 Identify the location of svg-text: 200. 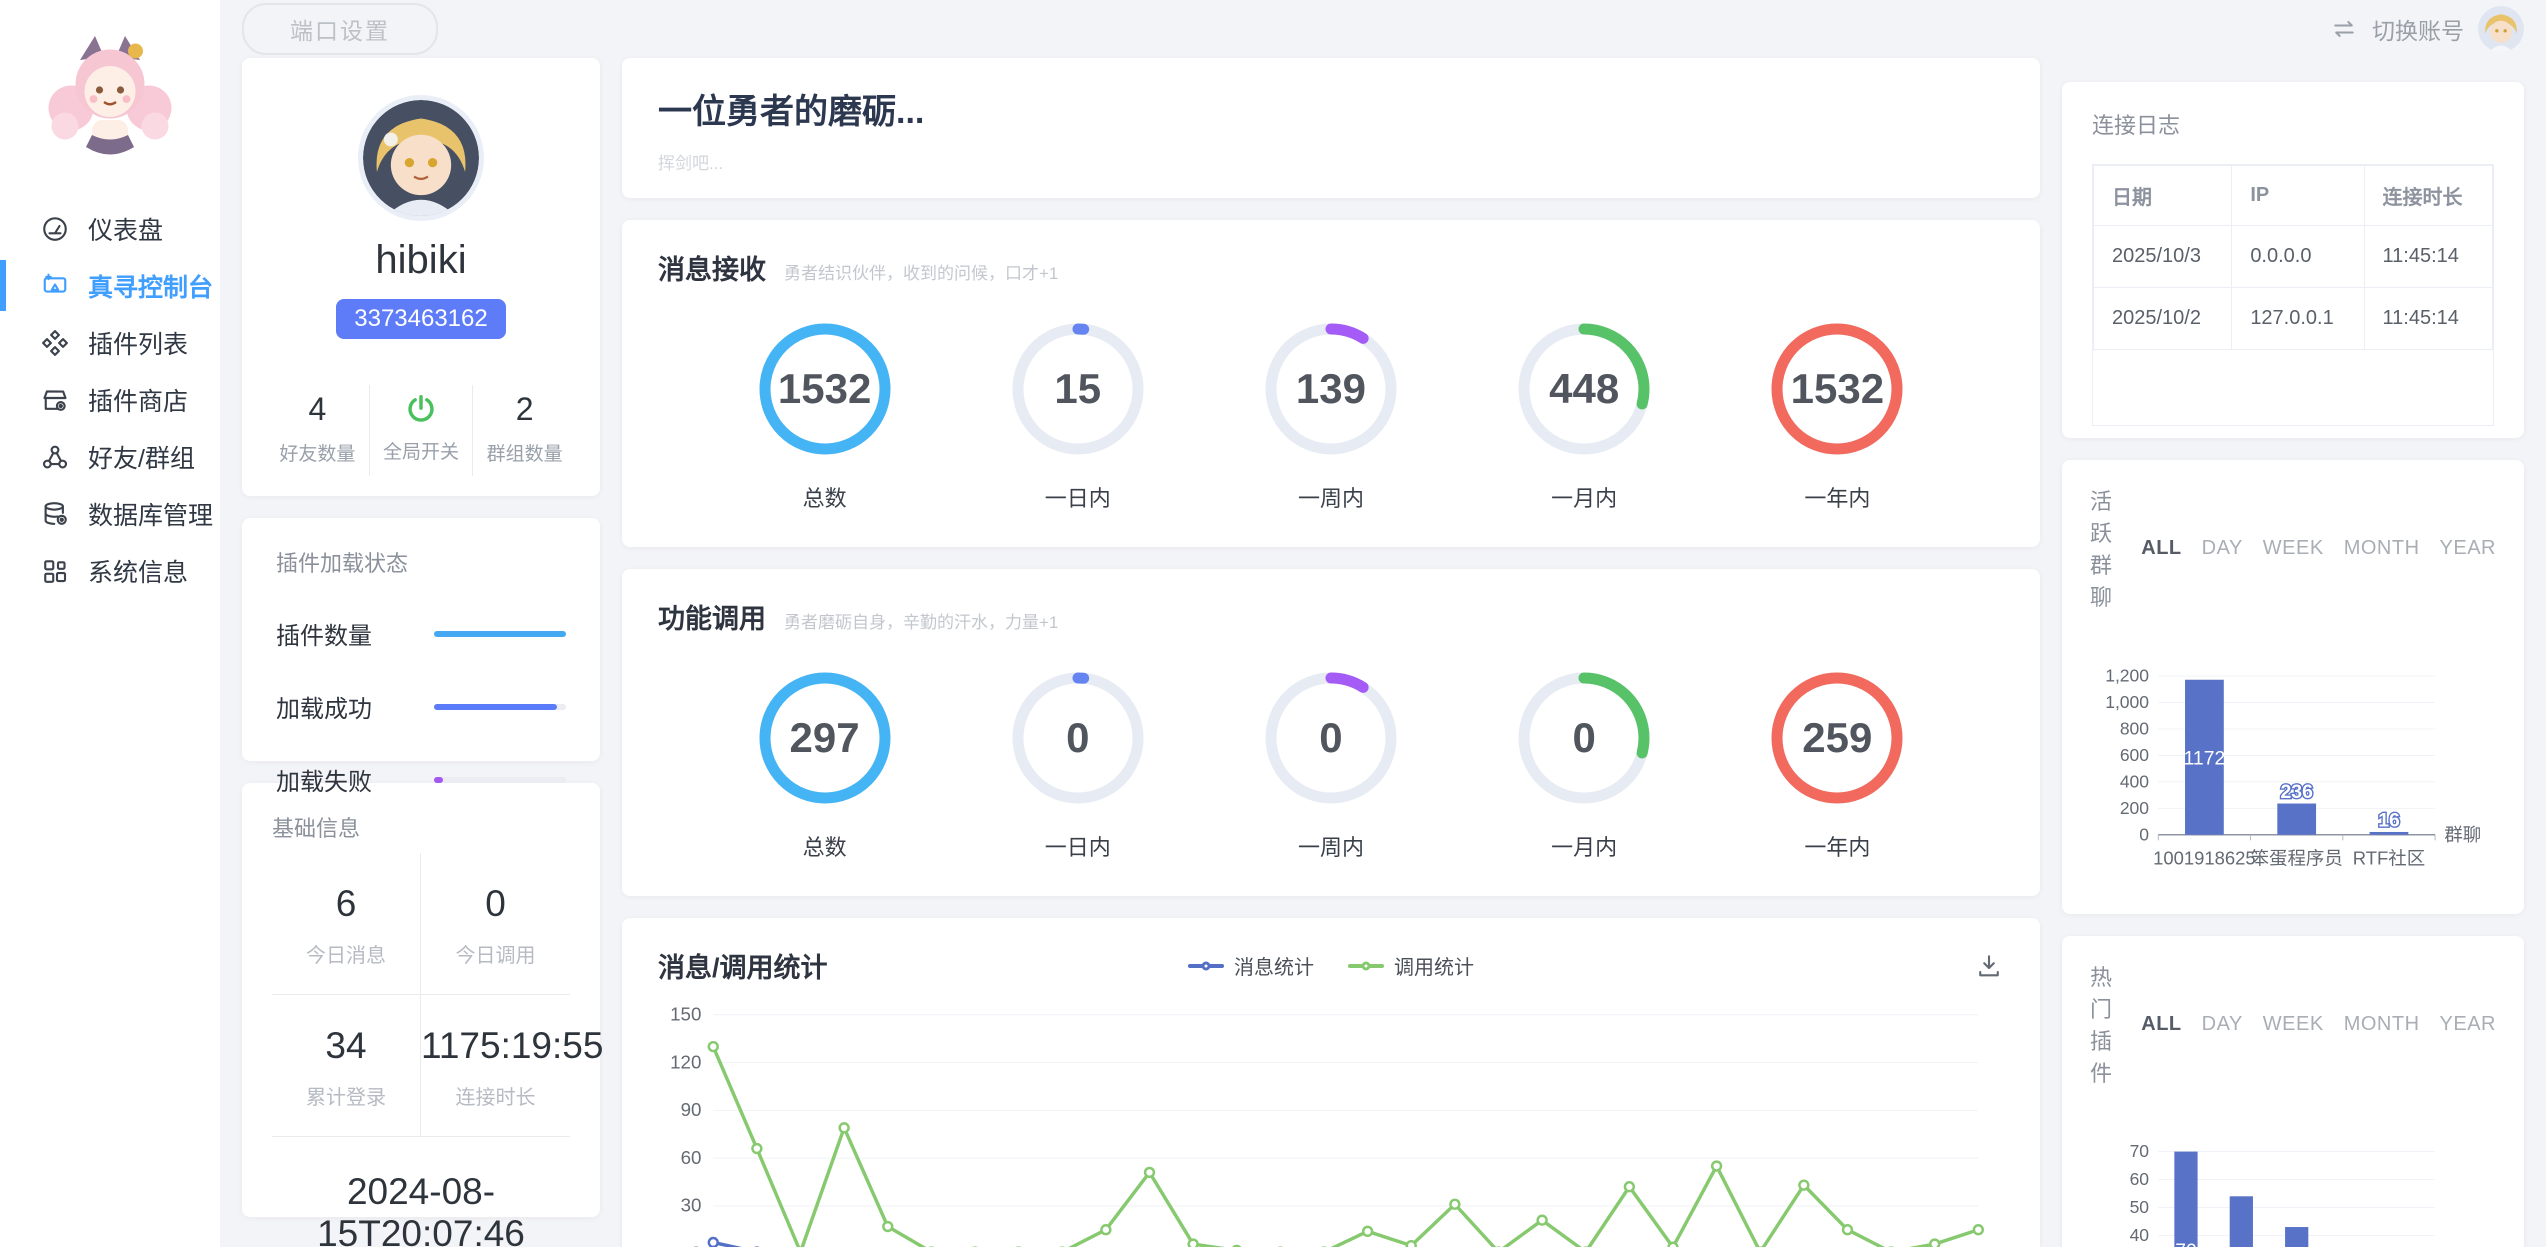
(2134, 808).